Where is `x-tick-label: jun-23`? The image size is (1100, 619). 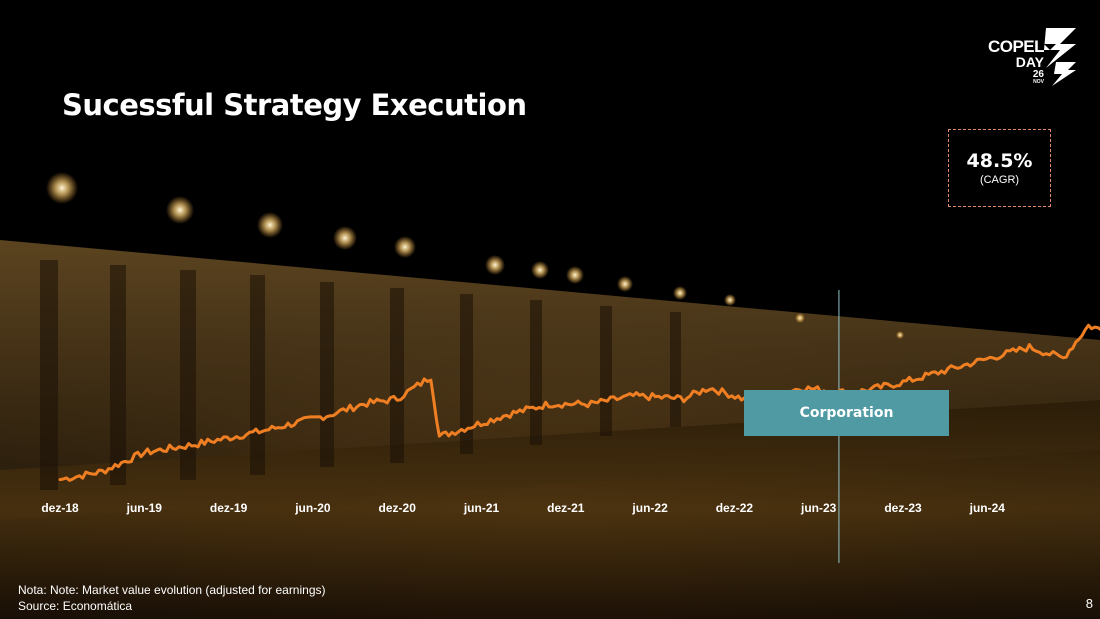
x-tick-label: jun-23 is located at coordinates (818, 508).